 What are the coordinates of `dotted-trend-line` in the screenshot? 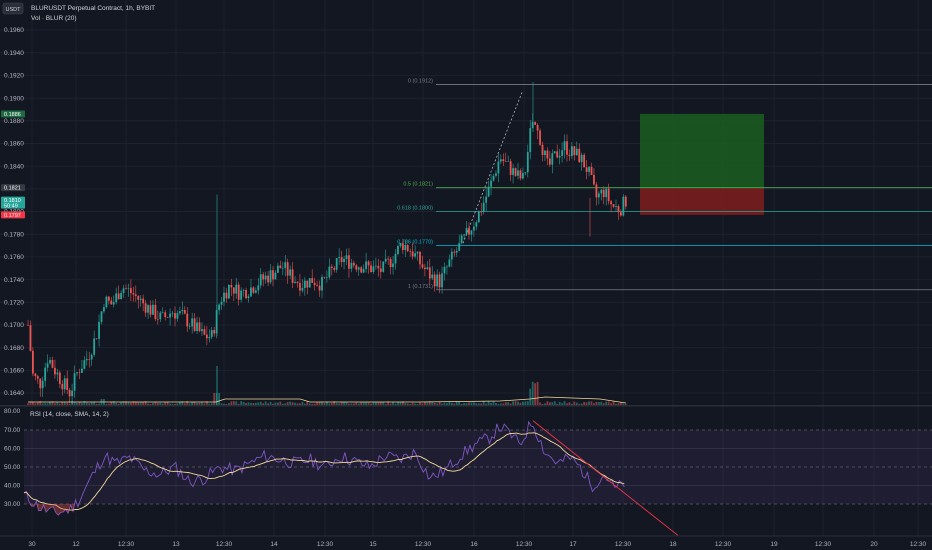 It's located at (492, 168).